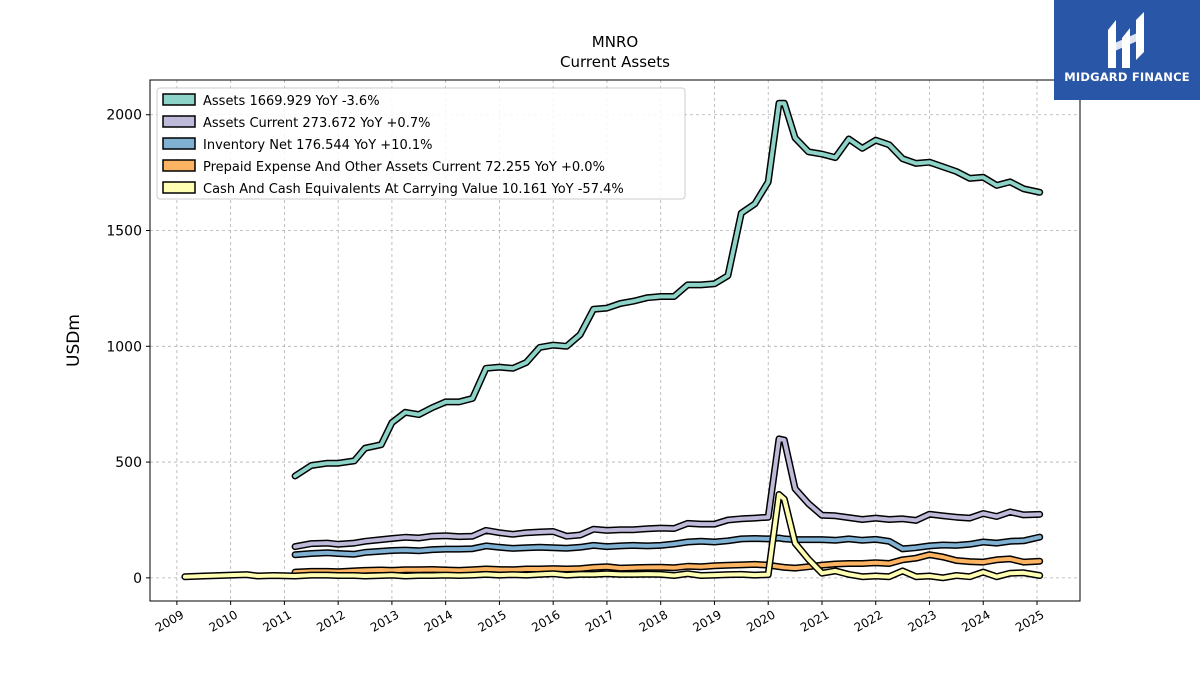 The image size is (1200, 675). Describe the element at coordinates (330, 620) in the screenshot. I see `x-tick-label: 2012` at that location.